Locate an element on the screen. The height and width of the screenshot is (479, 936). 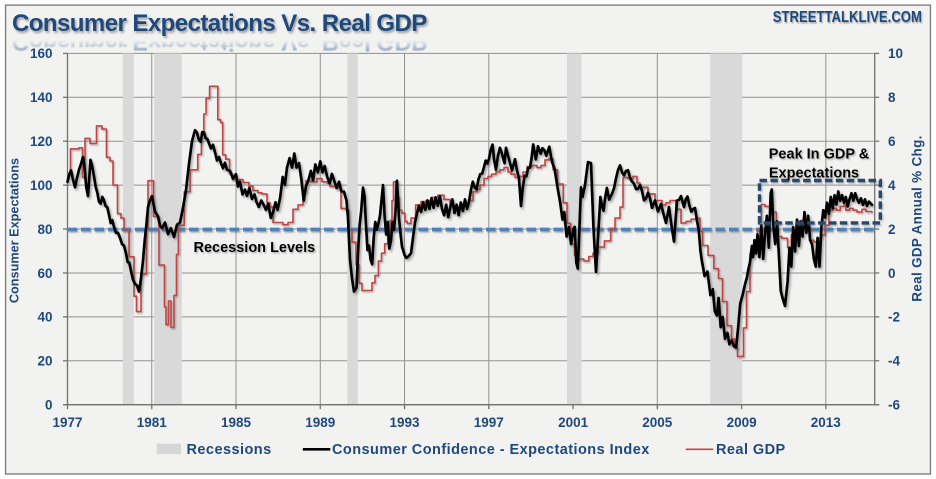
svg-text: 40 is located at coordinates (44, 317).